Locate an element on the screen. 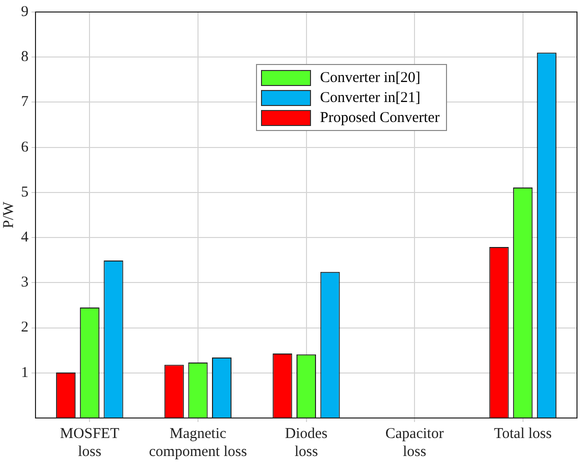  x-tick-label: MOSFET loss is located at coordinates (90, 443).